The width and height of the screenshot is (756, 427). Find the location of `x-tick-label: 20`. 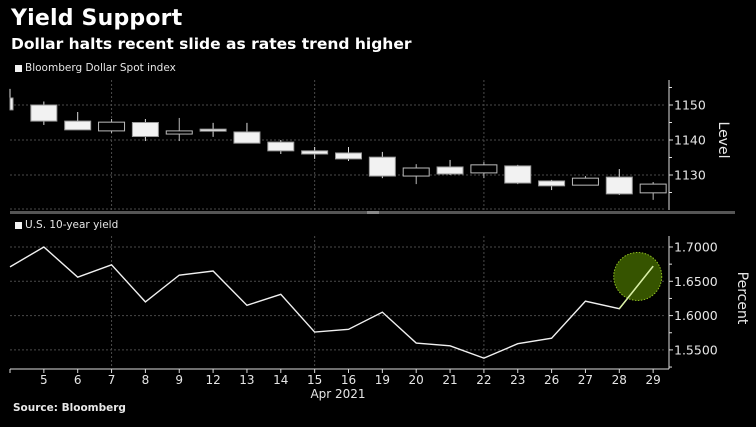

x-tick-label: 20 is located at coordinates (416, 380).